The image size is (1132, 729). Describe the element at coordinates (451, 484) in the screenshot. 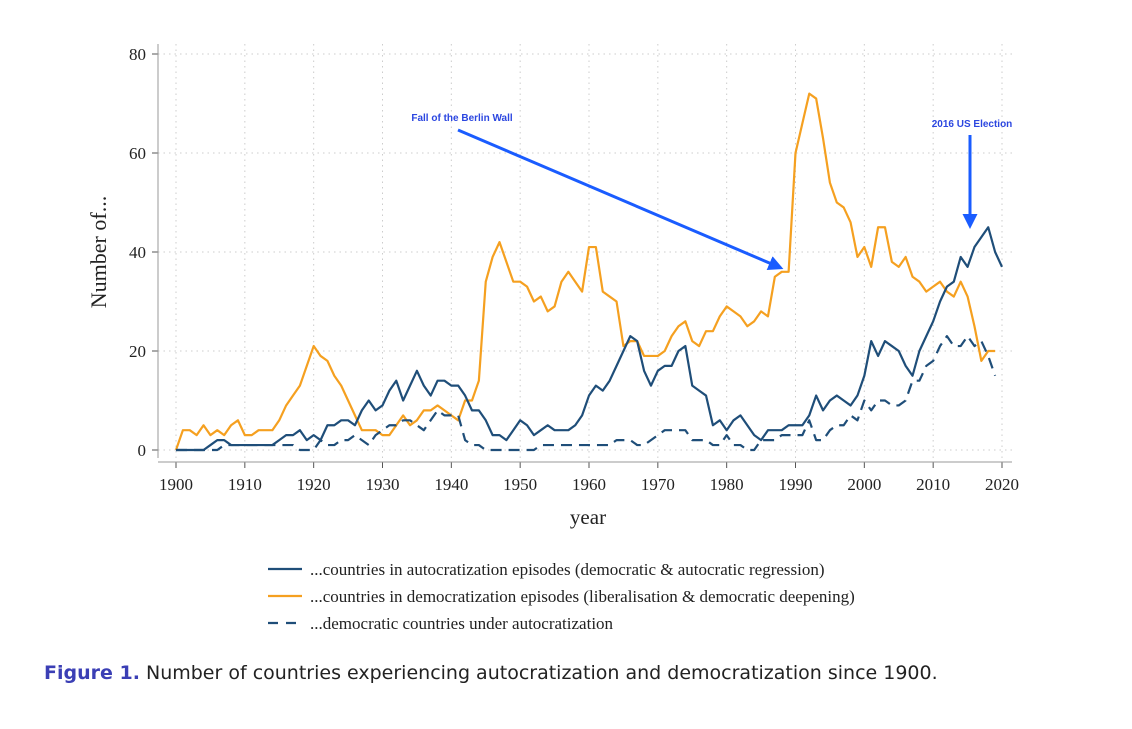

I see `x-tick-label: 1940` at that location.